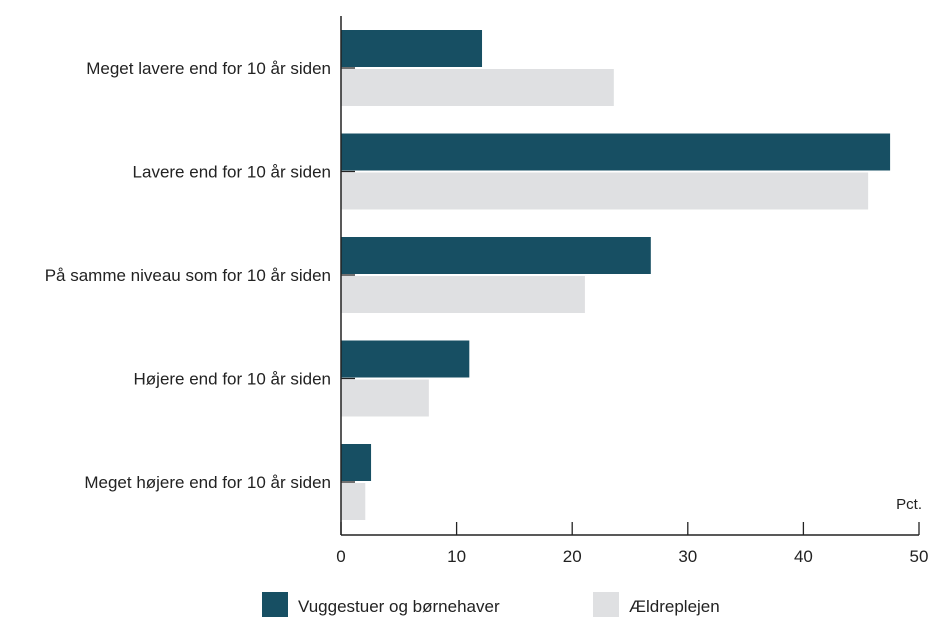  Describe the element at coordinates (919, 556) in the screenshot. I see `x-tick-label: 50` at that location.